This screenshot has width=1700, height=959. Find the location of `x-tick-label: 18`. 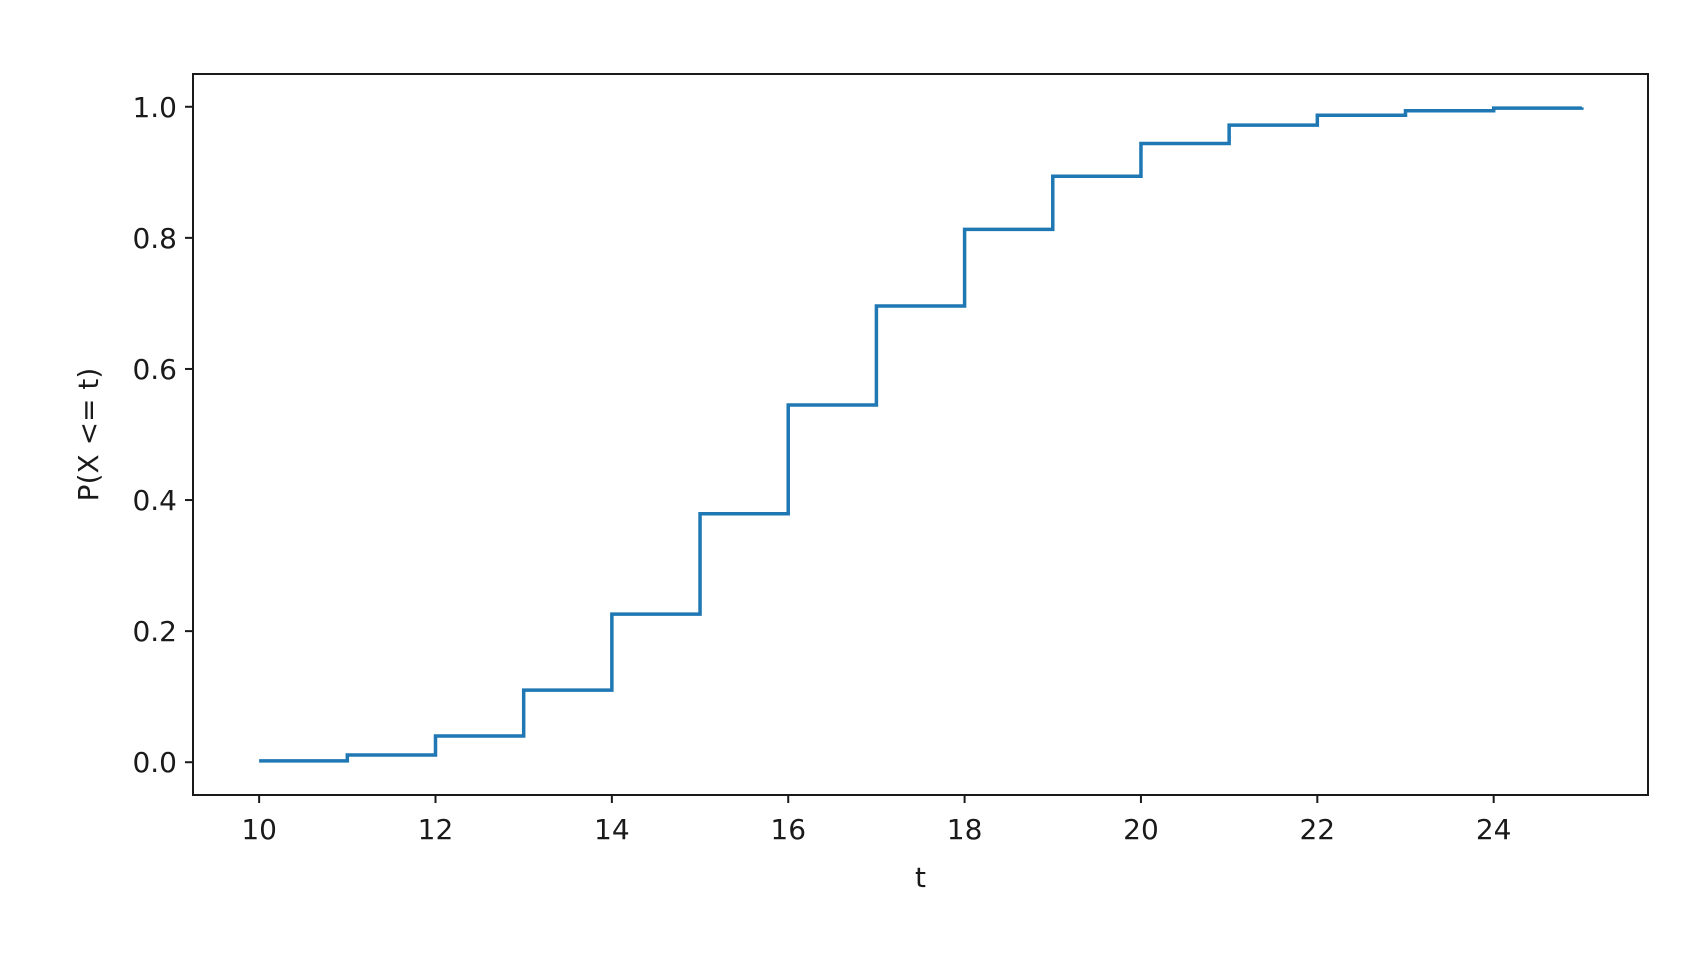

x-tick-label: 18 is located at coordinates (965, 829).